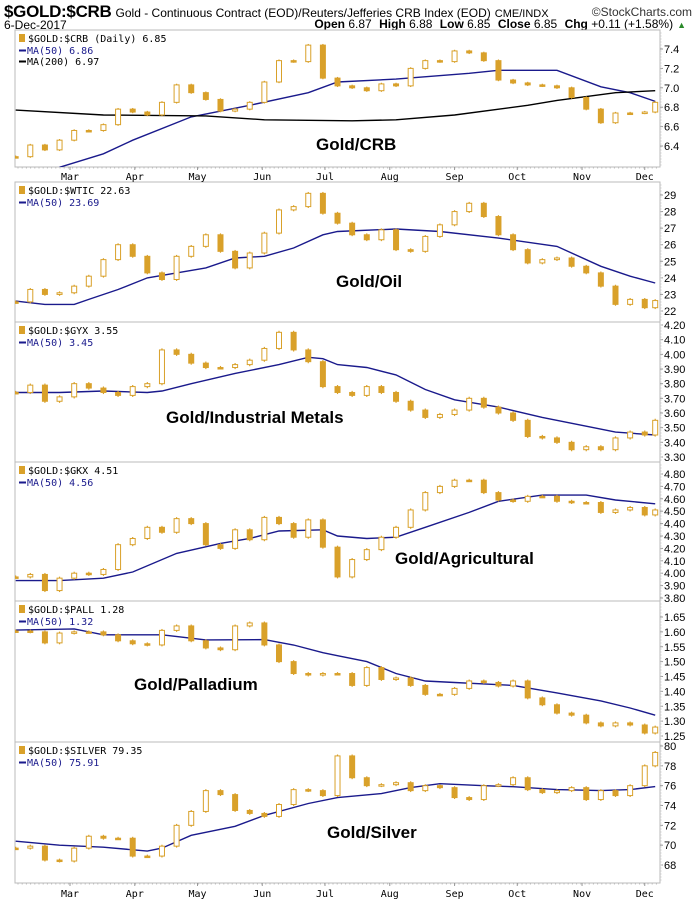 The height and width of the screenshot is (900, 700). Describe the element at coordinates (335, 106) in the screenshot. I see `ma200-line` at that location.